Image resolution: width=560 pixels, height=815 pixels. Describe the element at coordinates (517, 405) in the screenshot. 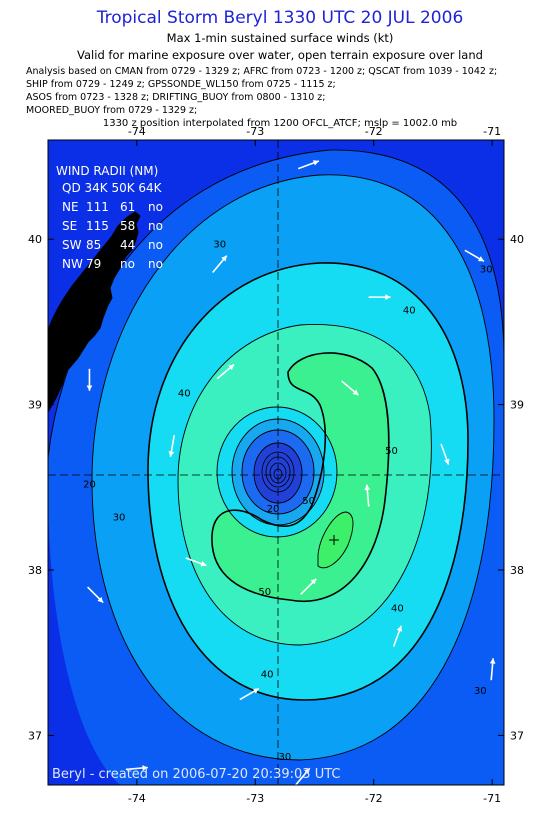

I see `y-tick-label-right: 39` at that location.